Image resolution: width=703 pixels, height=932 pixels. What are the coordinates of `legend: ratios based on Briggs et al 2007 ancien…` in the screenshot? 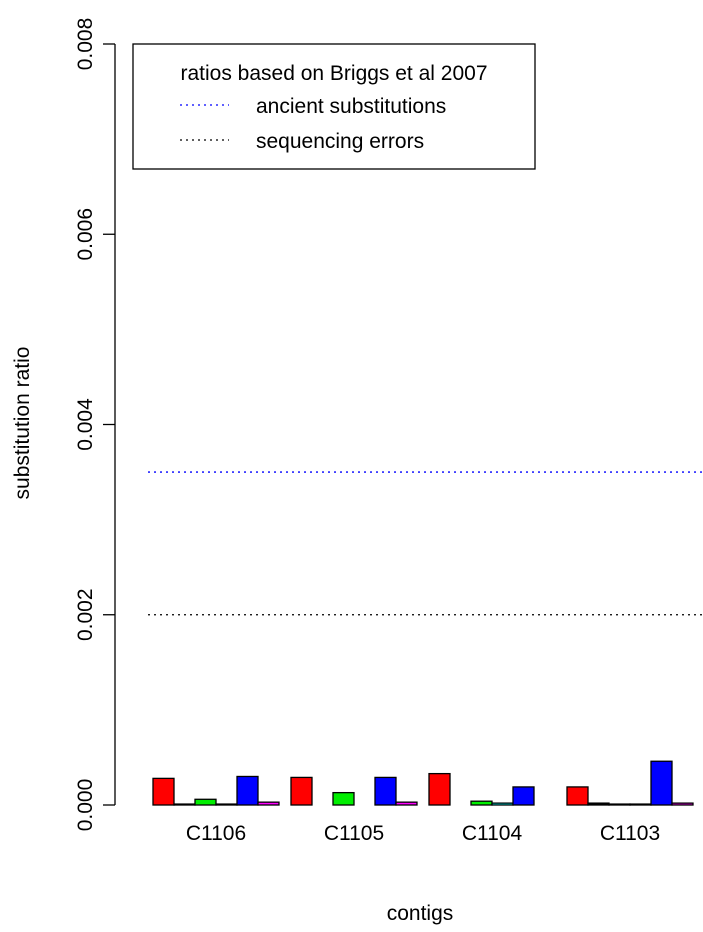 It's located at (334, 106).